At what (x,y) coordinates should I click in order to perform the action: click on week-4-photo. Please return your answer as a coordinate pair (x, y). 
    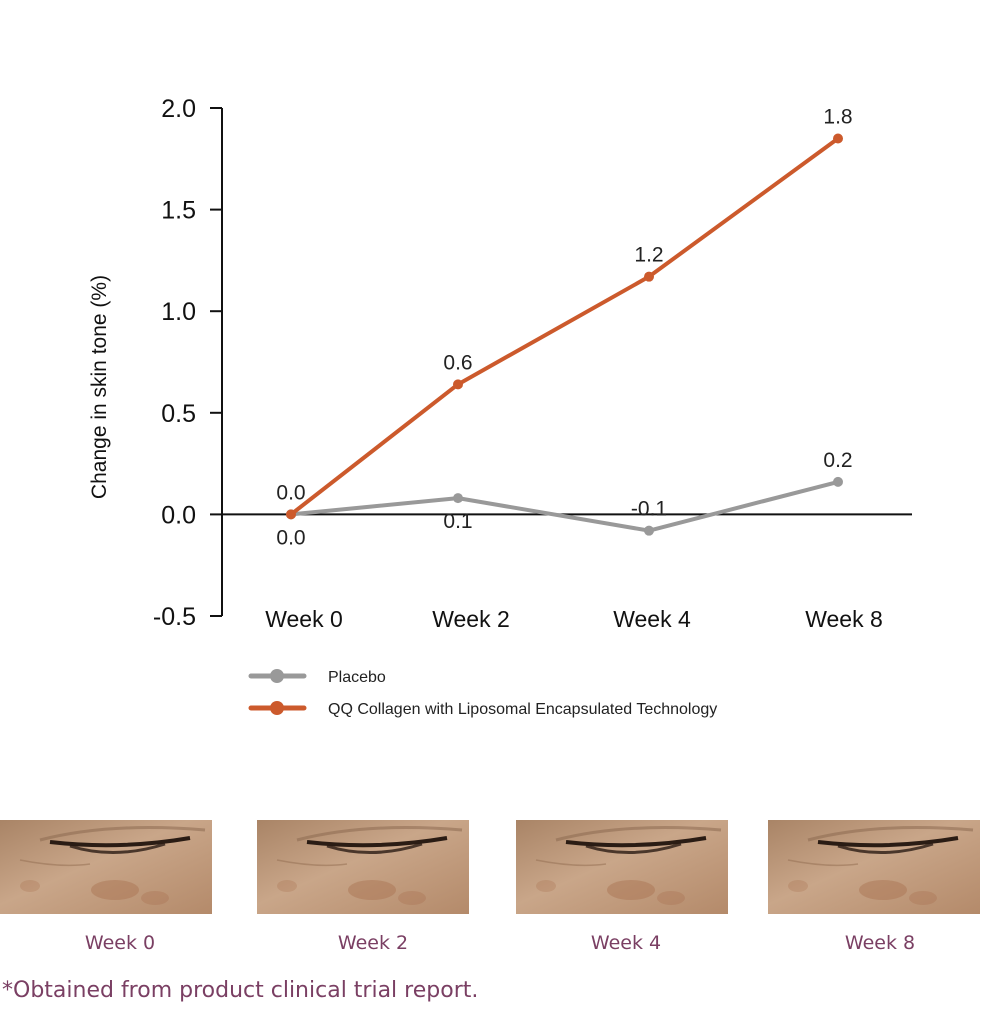
    Looking at the image, I should click on (622, 867).